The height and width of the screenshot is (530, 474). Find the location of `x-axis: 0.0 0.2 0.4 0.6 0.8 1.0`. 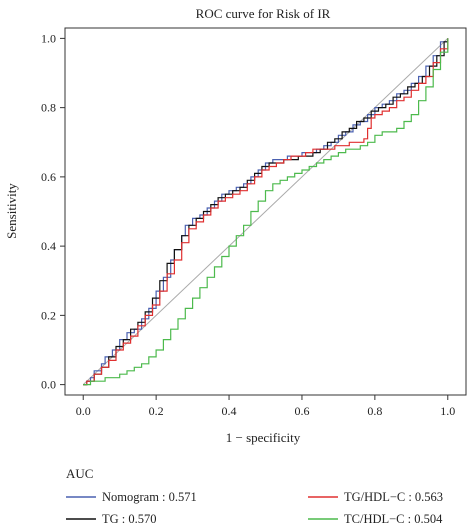

x-axis: 0.0 0.2 0.4 0.6 0.8 1.0 is located at coordinates (265, 406).